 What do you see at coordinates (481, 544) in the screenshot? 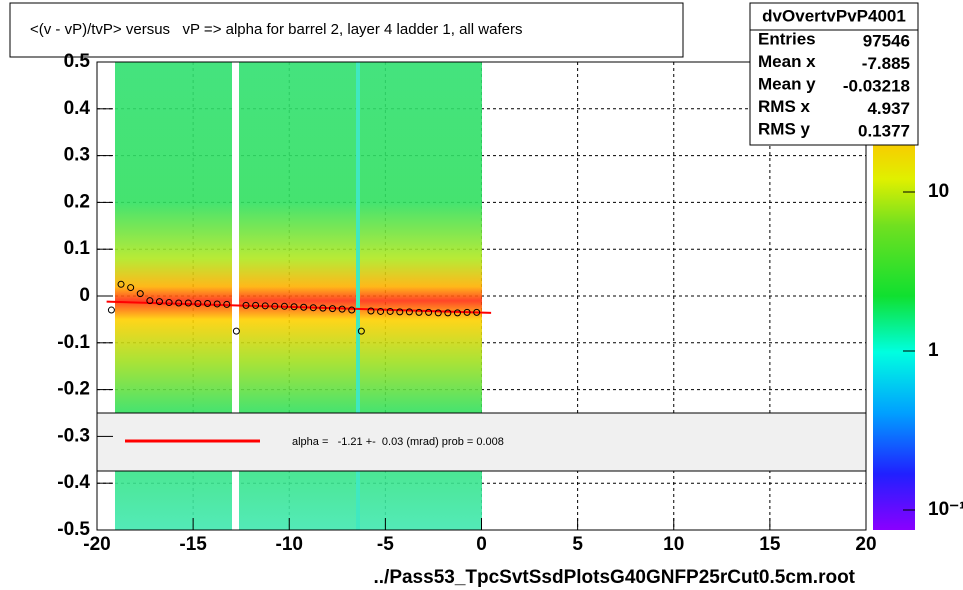
I see `x-tick-label: 0` at bounding box center [481, 544].